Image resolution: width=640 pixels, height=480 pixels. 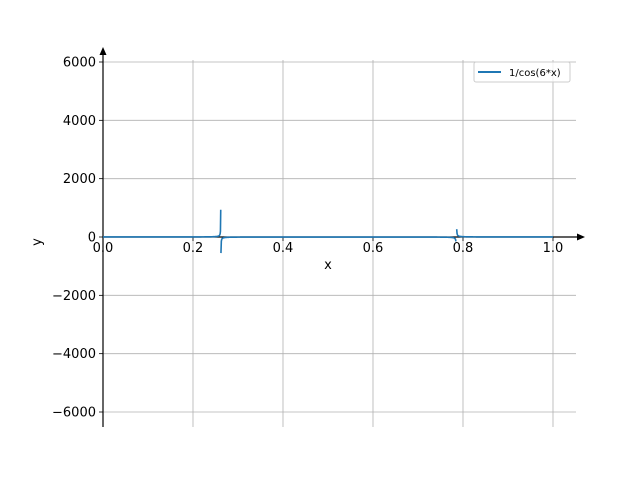 What do you see at coordinates (79, 63) in the screenshot?
I see `y-tick-label: 6000` at bounding box center [79, 63].